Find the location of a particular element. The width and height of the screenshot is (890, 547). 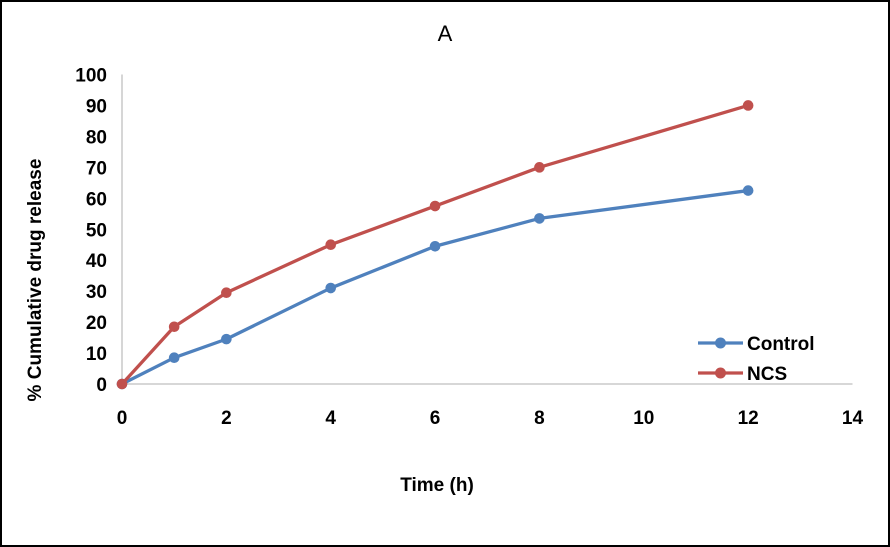

x-tick-label: 0 is located at coordinates (122, 418).